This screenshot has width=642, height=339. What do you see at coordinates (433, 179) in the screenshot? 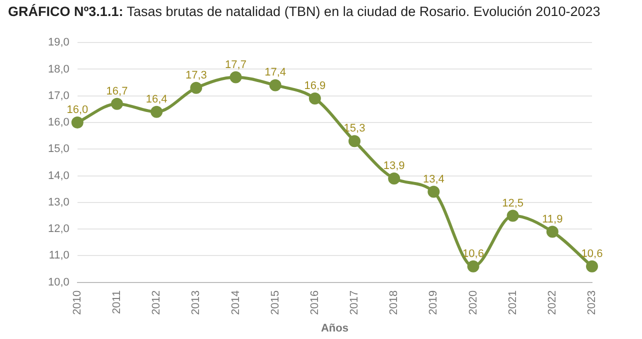
I see `data-label: 13,4` at bounding box center [433, 179].